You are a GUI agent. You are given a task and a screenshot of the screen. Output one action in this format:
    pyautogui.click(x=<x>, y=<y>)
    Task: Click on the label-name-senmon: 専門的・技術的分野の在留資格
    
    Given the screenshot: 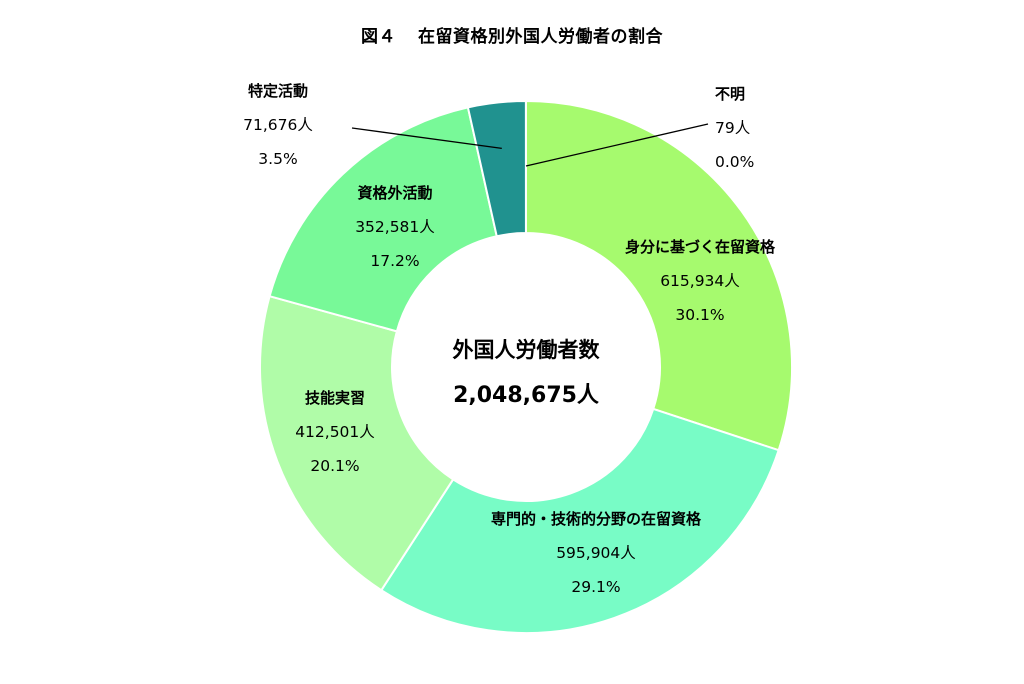 What is the action you would take?
    pyautogui.click(x=596, y=519)
    